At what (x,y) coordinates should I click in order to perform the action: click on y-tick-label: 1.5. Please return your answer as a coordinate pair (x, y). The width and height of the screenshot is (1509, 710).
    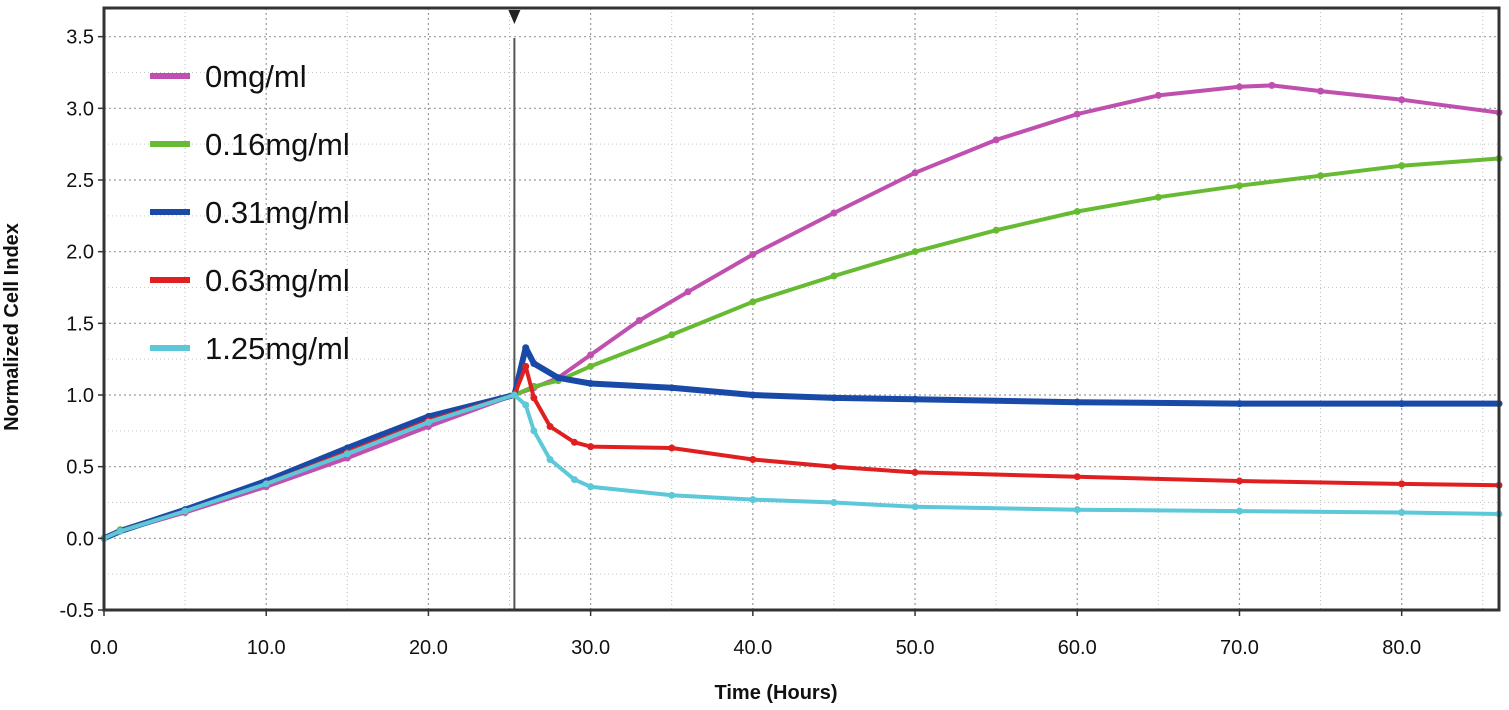
    Looking at the image, I should click on (80, 324).